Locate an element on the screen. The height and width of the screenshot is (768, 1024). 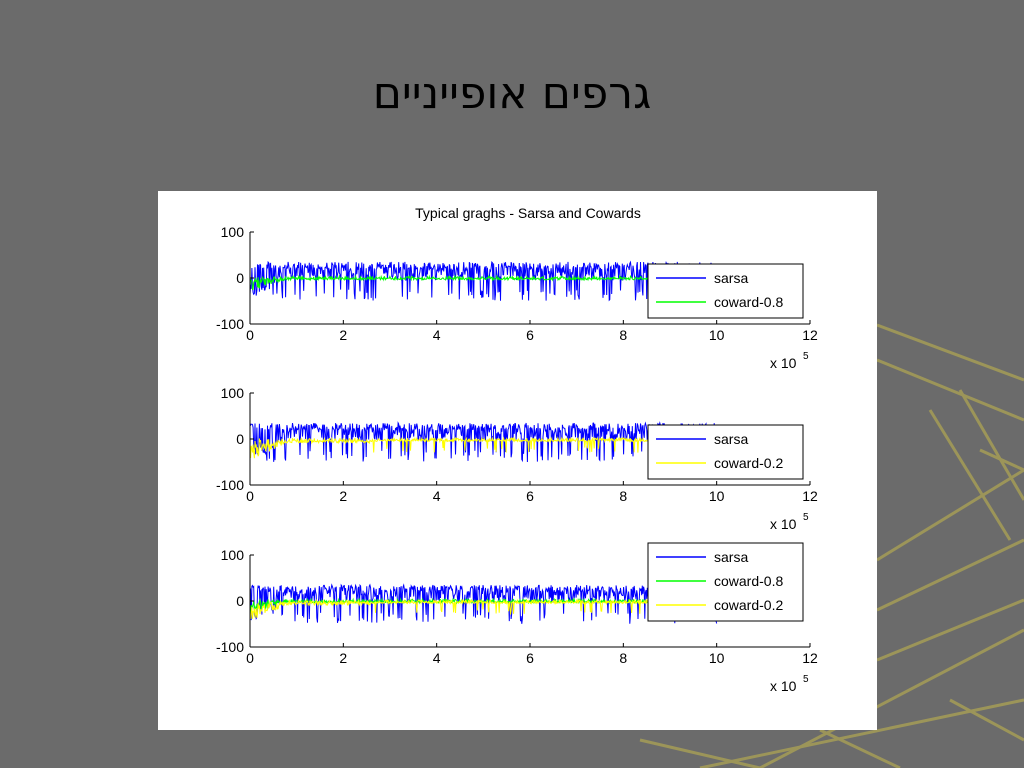
legend: sarsa coward-0.8 coward-0.2 is located at coordinates (725, 582).